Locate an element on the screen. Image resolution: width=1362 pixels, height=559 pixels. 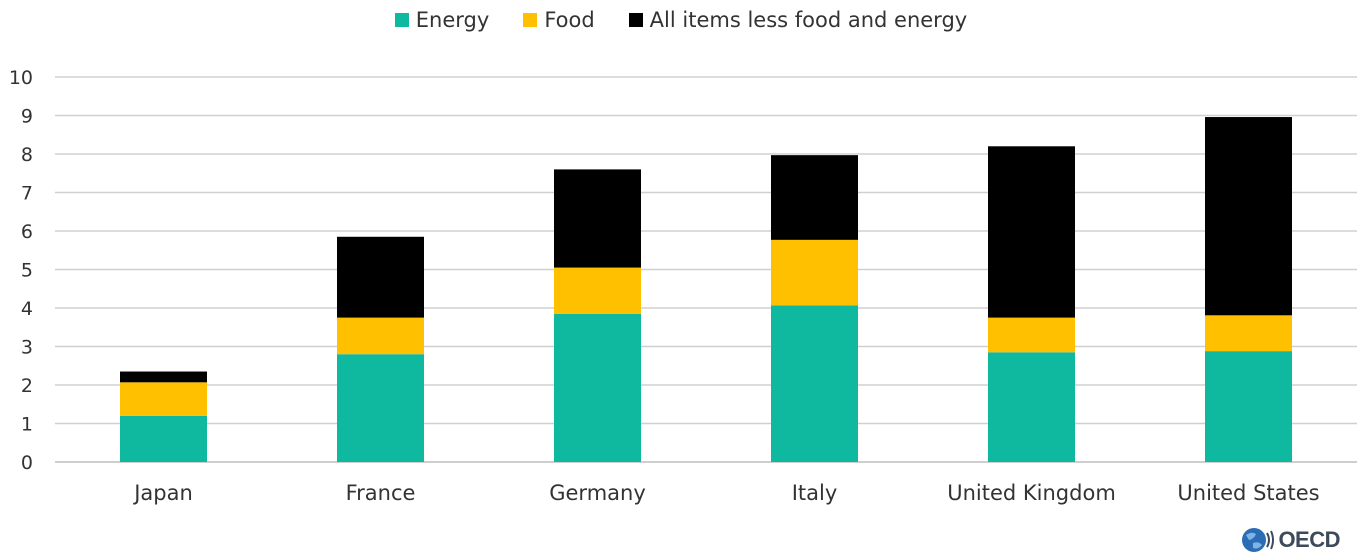
y-tick-label: 8 is located at coordinates (27, 155).